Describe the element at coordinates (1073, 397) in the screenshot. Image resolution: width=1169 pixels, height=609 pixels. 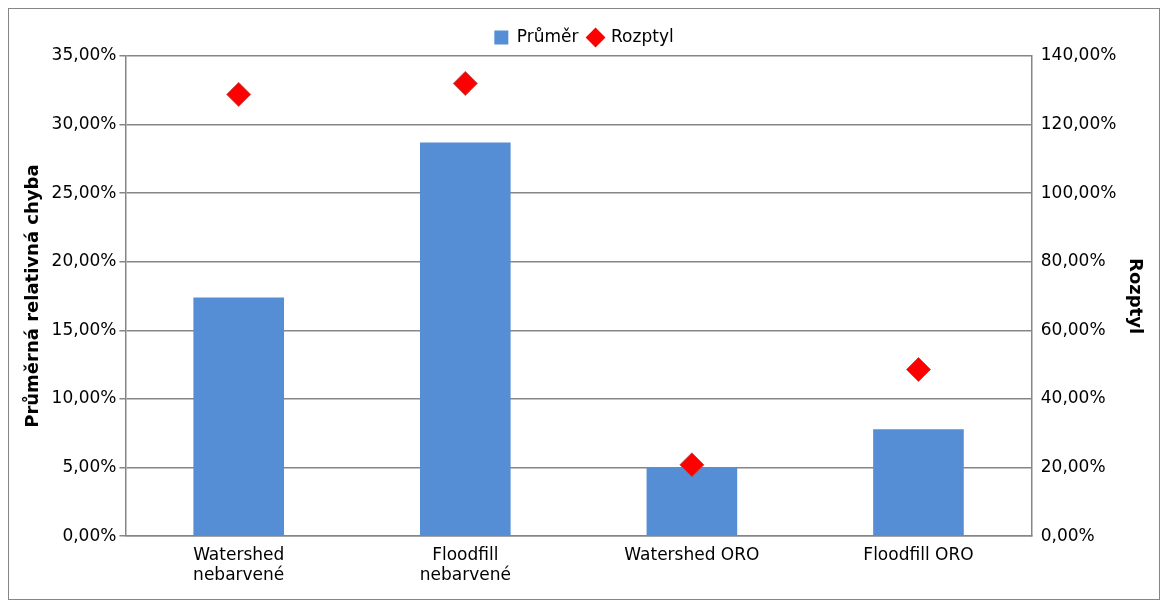
I see `y2-tick-label: 40,00%` at that location.